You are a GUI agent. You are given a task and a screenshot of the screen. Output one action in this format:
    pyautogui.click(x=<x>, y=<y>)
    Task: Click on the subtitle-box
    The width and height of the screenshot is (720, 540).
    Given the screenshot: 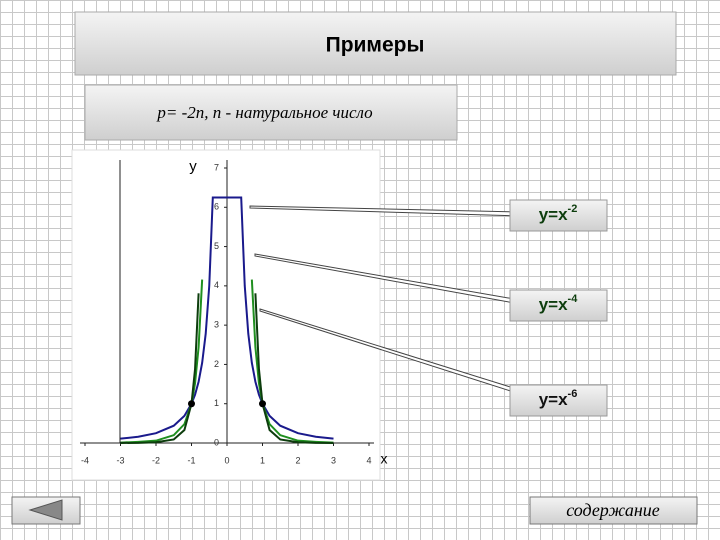 What is the action you would take?
    pyautogui.click(x=271, y=112)
    